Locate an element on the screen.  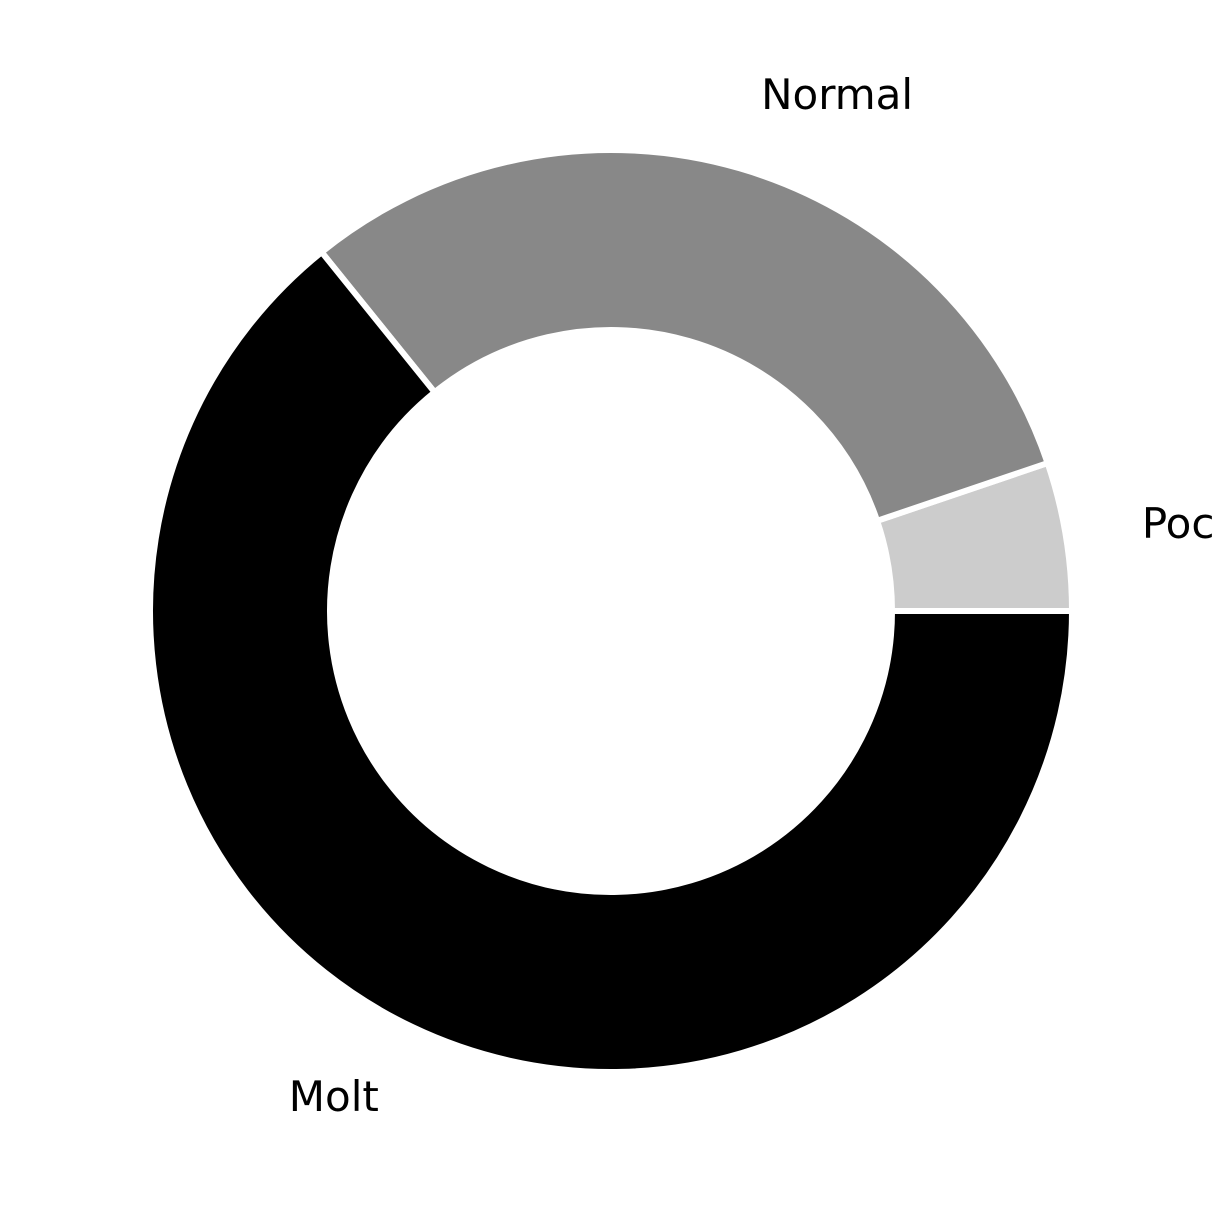
slice-label-molt: Molt is located at coordinates (334, 1096).